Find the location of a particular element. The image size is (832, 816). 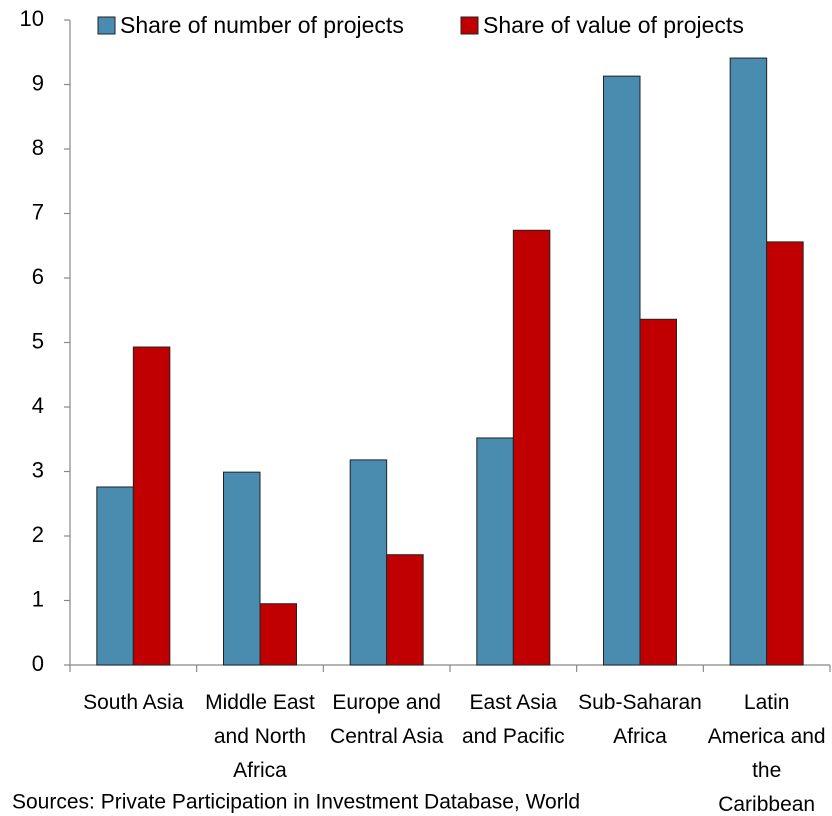

y-tick-label: 5 is located at coordinates (38, 340).